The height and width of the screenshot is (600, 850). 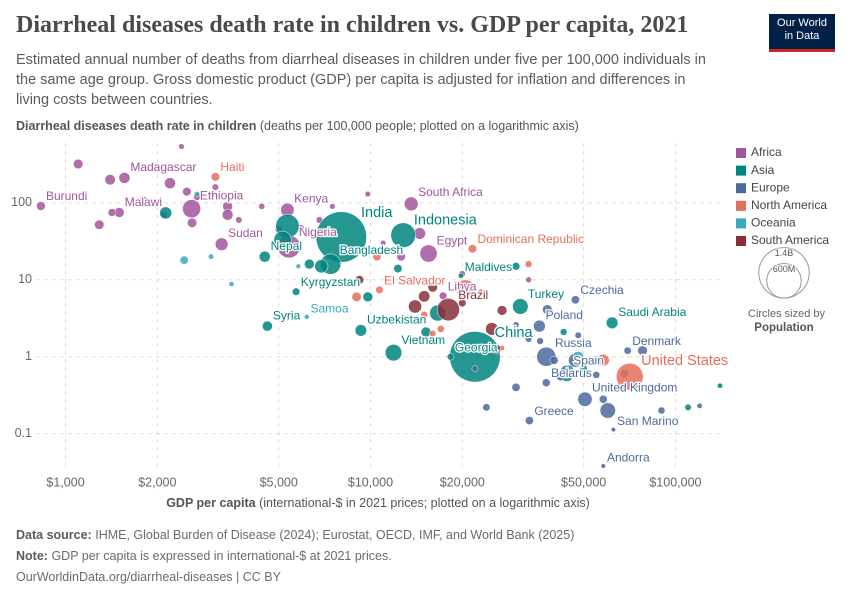 I want to click on point-label: Poland, so click(x=564, y=315).